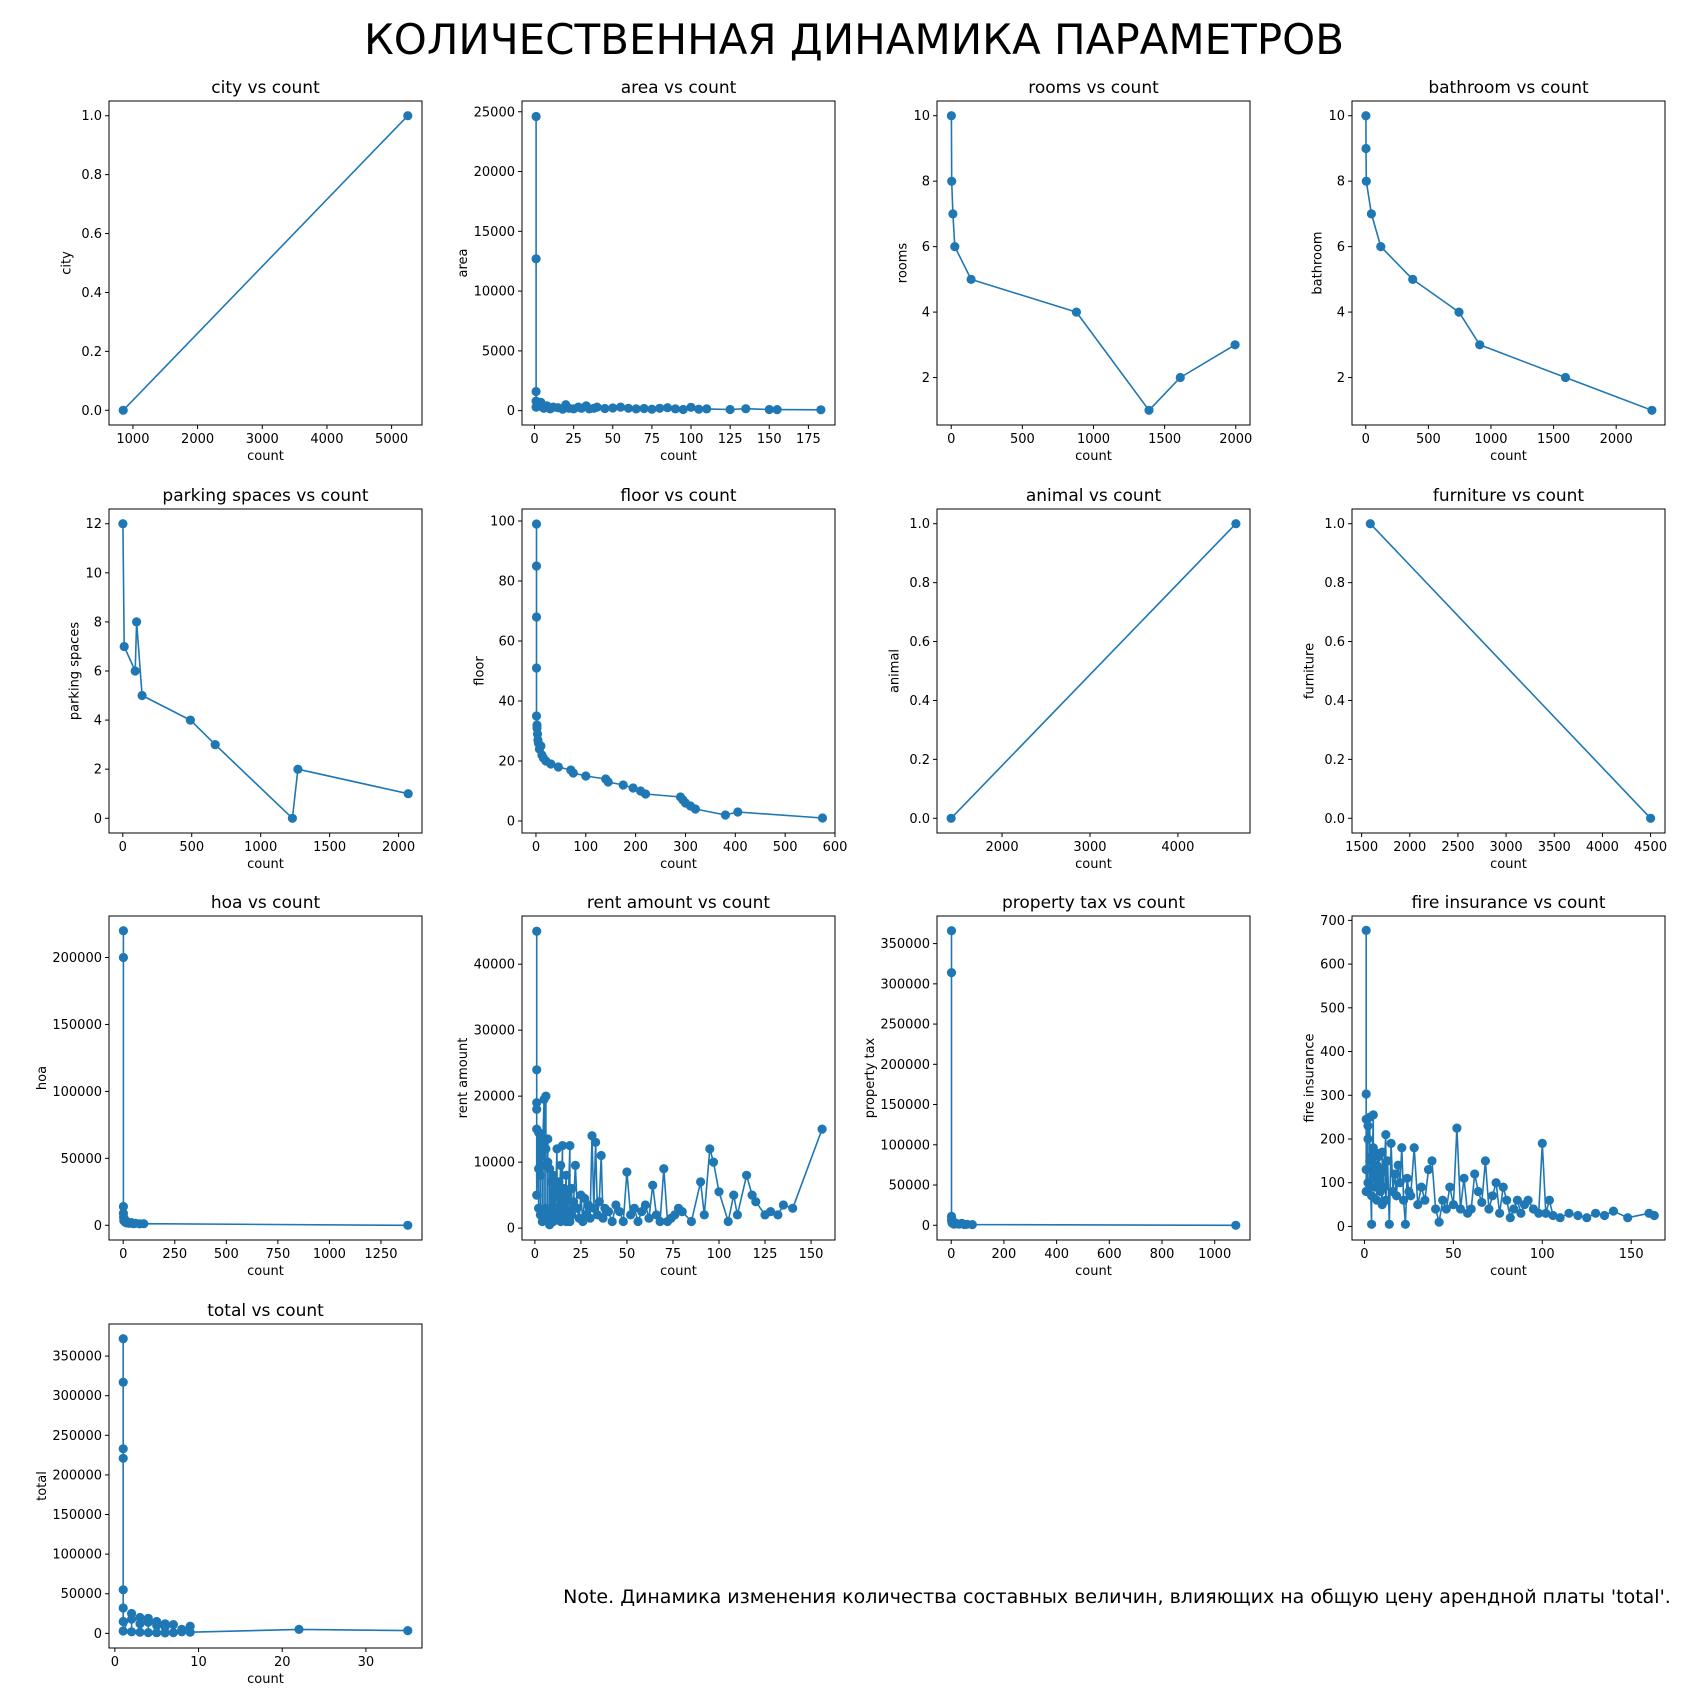 This screenshot has width=1708, height=1703. What do you see at coordinates (266, 903) in the screenshot?
I see `subplot-title: hoa vs count` at bounding box center [266, 903].